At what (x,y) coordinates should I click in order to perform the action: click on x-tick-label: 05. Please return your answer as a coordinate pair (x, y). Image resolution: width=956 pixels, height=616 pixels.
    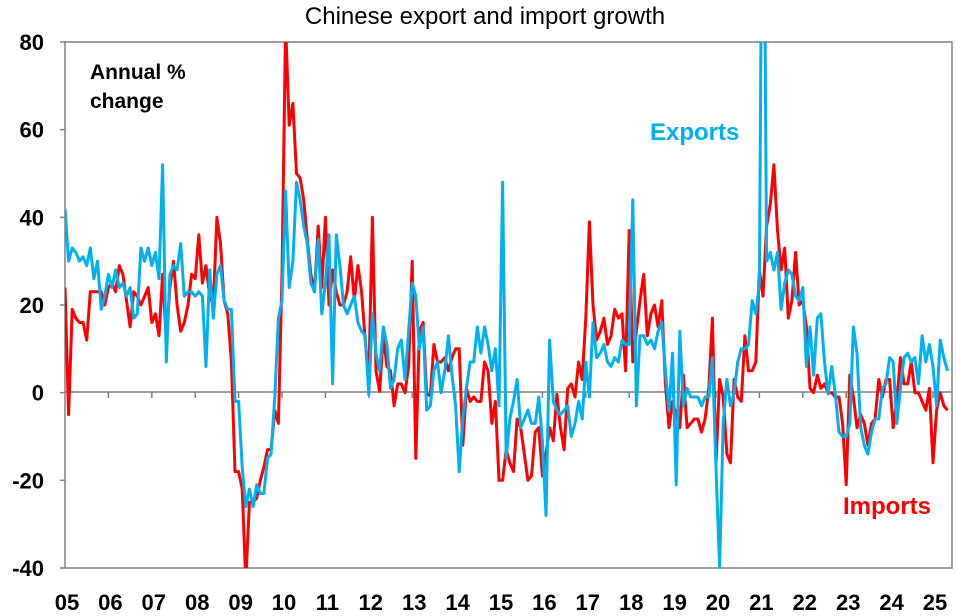
    Looking at the image, I should click on (67, 602).